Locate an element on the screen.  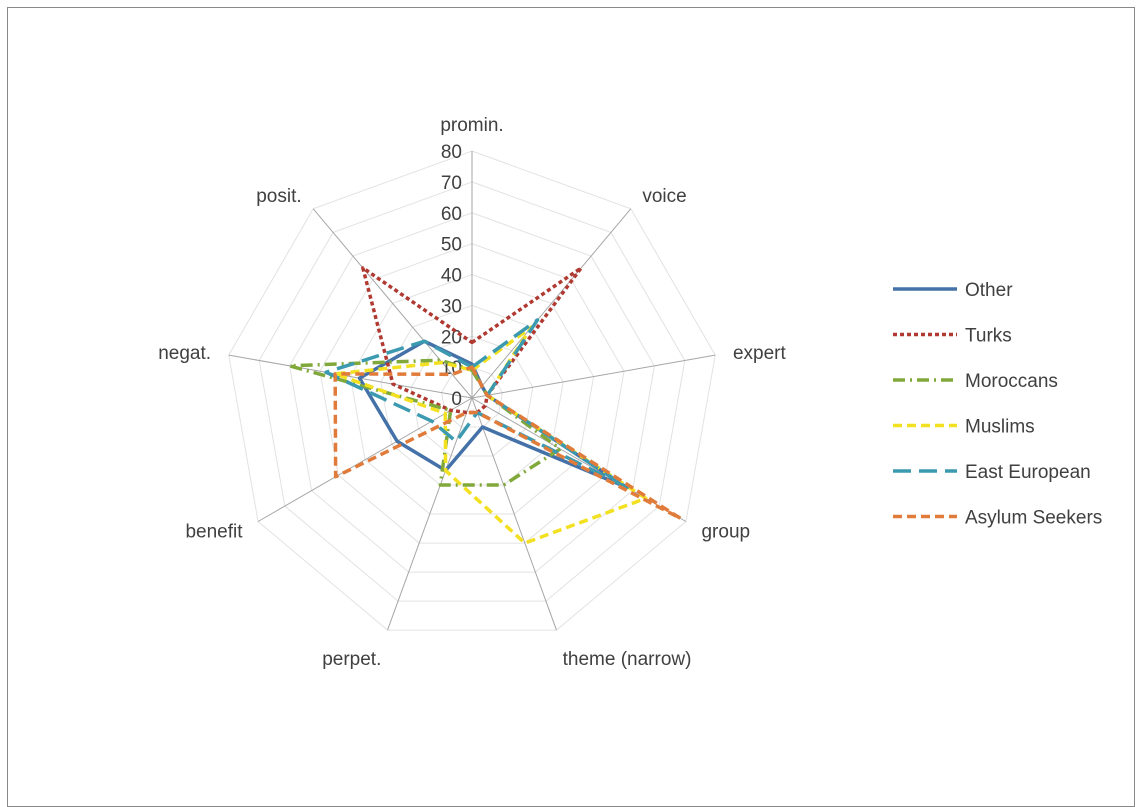
axis-label: expert is located at coordinates (760, 353).